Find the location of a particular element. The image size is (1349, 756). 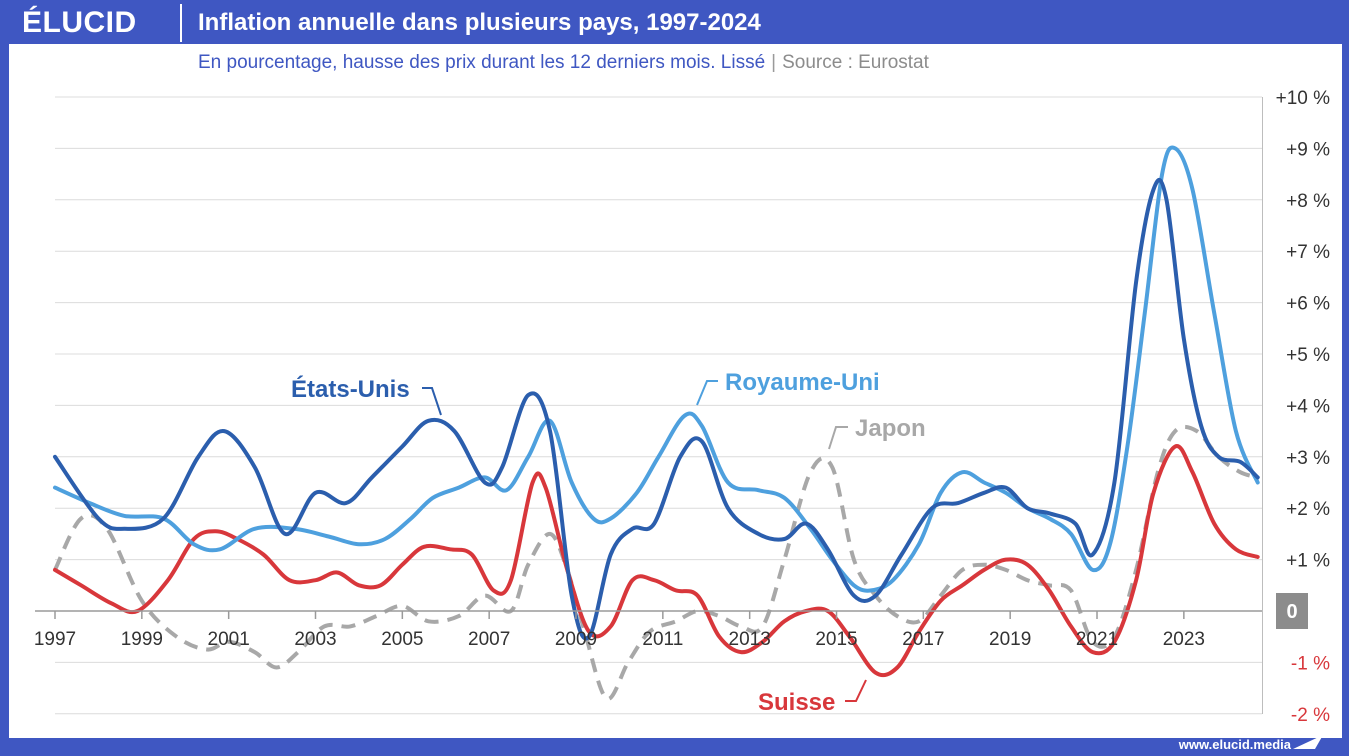

zero-badge is located at coordinates (1292, 611).